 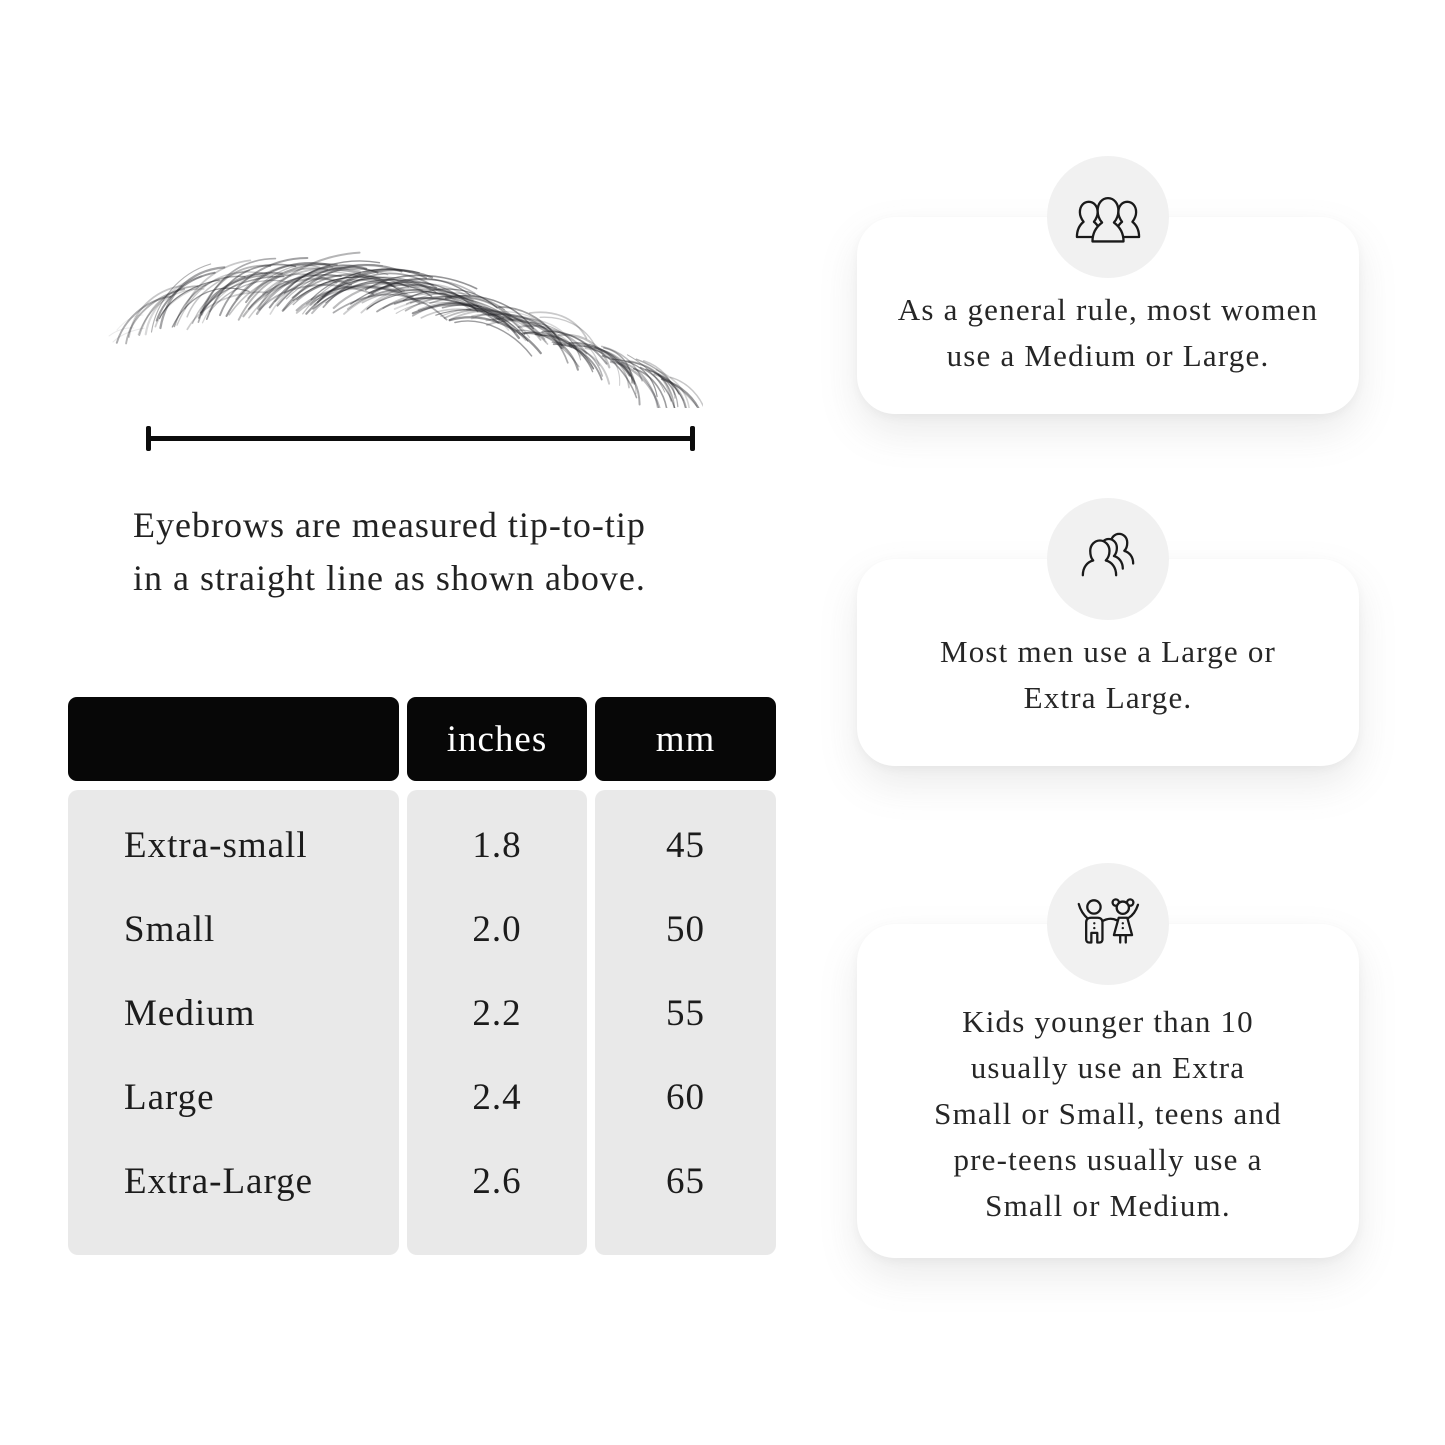 I want to click on measurement-line, so click(x=420, y=438).